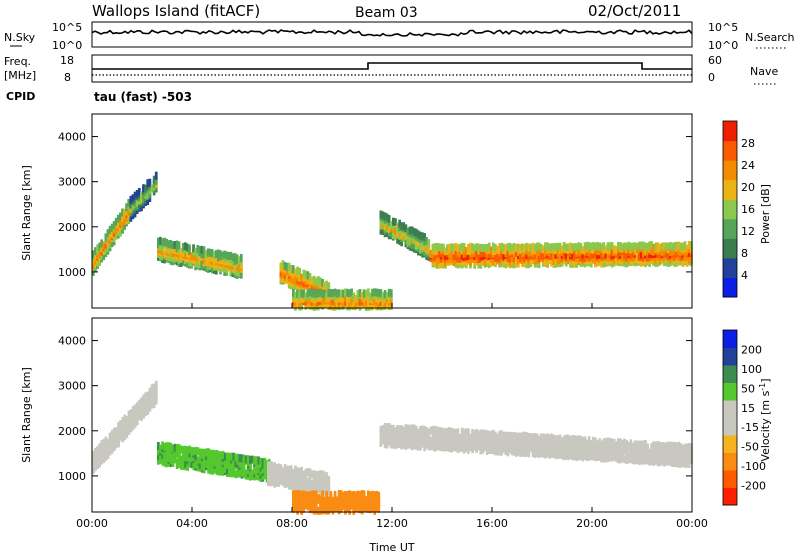  Describe the element at coordinates (67, 45) in the screenshot. I see `noise-tick-left-bottom: 10^0` at that location.